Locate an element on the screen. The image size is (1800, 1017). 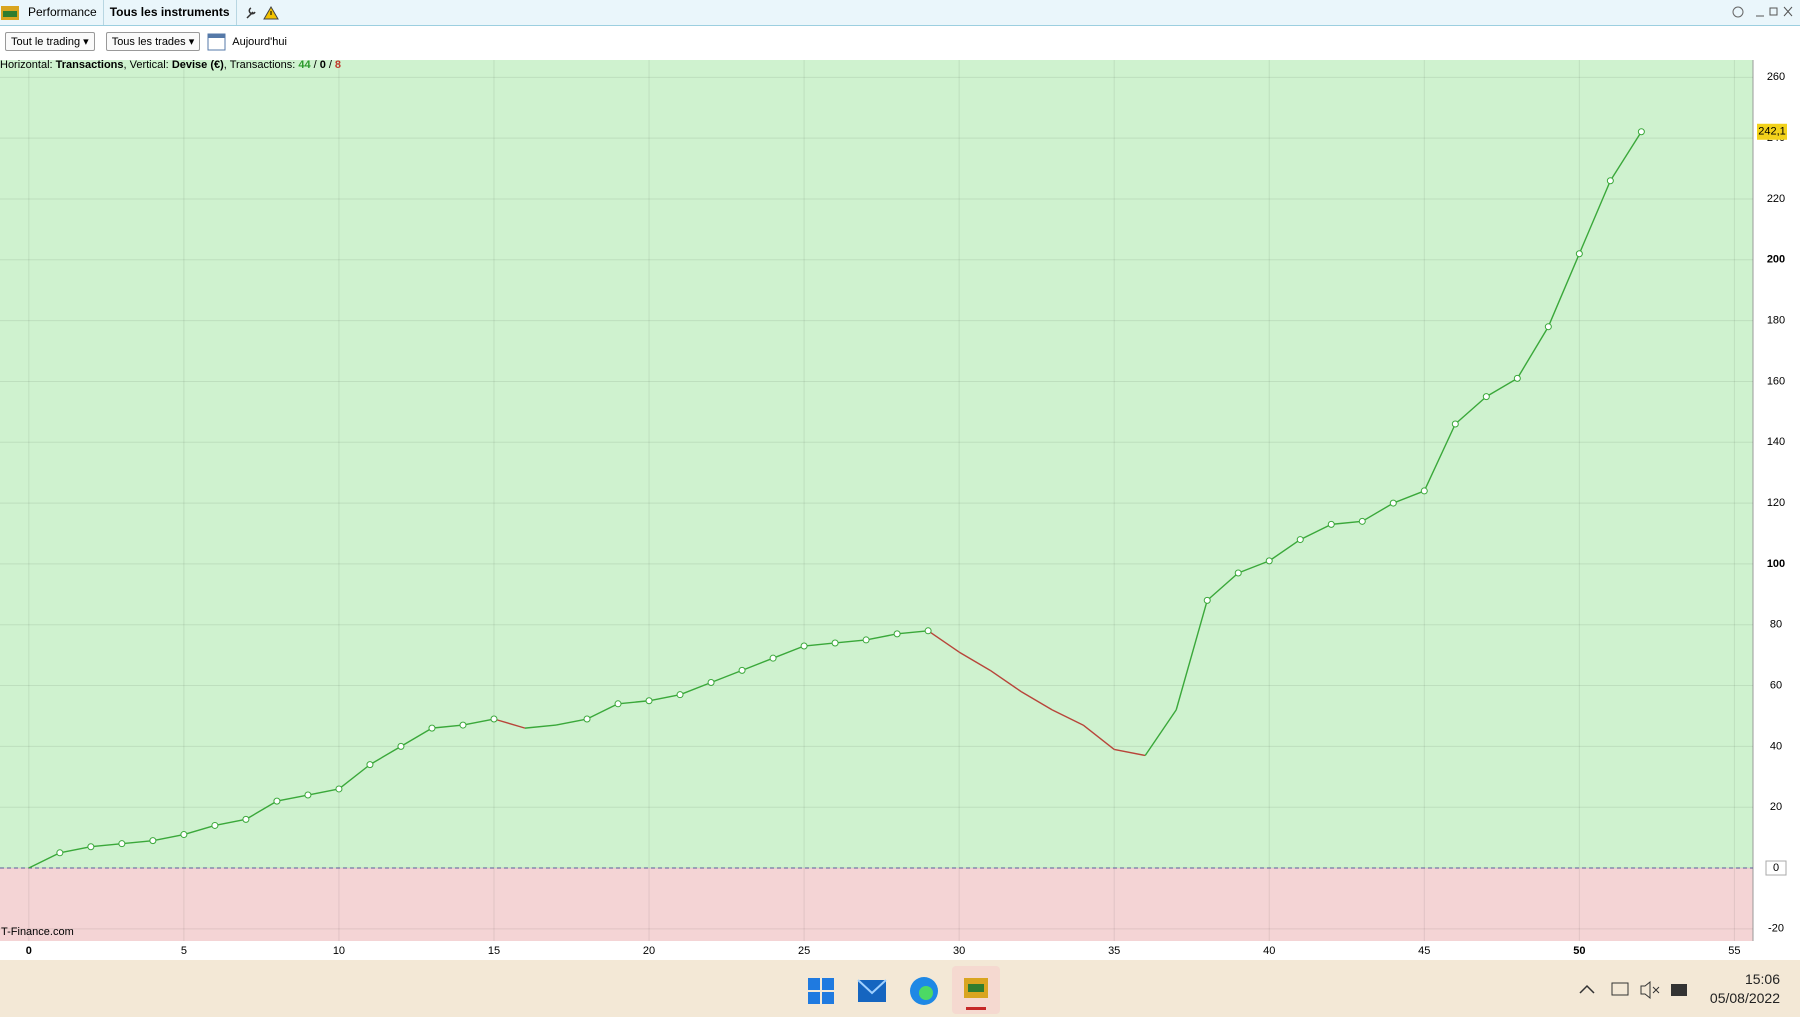
info-value: Transactions is located at coordinates (89, 65).